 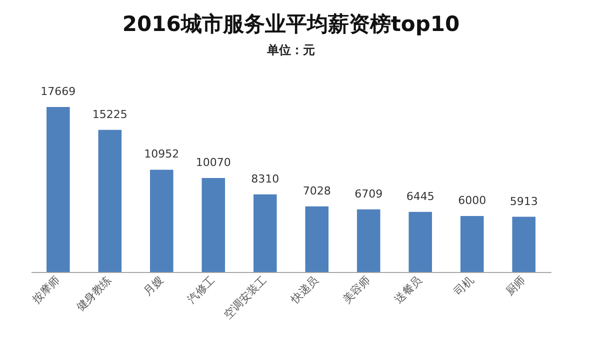 I want to click on data-label: 17669, so click(x=58, y=91).